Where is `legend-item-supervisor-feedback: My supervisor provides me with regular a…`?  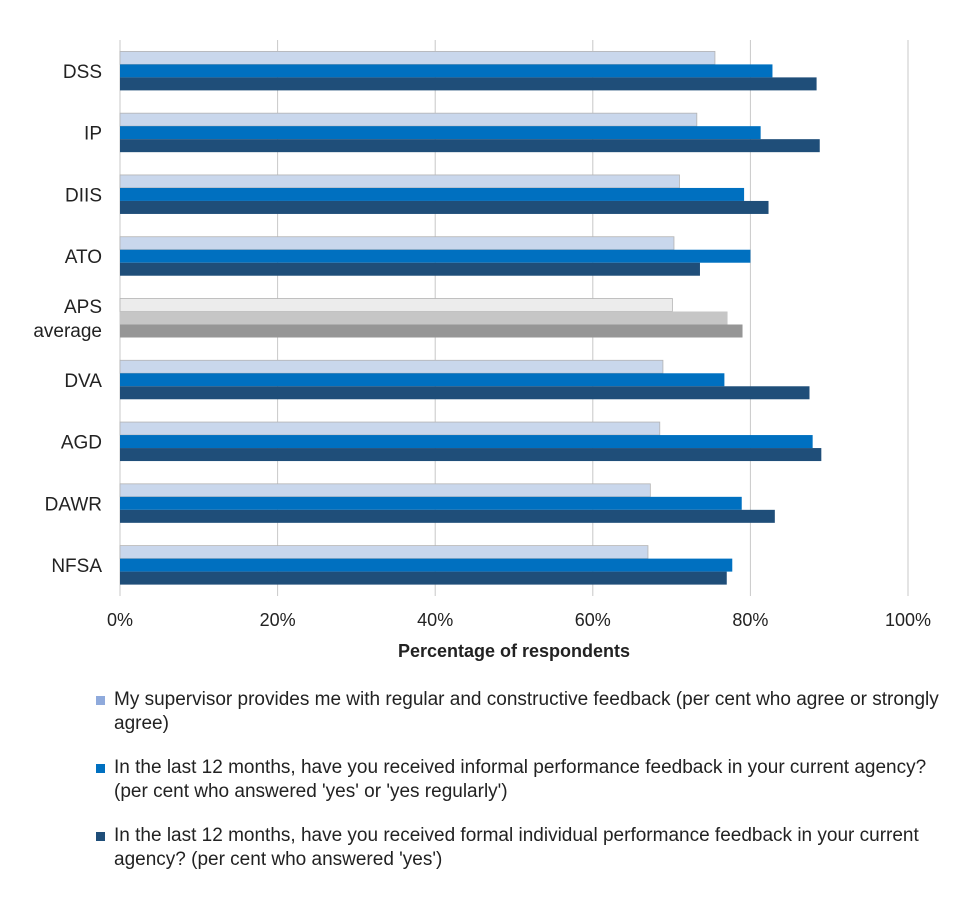 legend-item-supervisor-feedback: My supervisor provides me with regular a… is located at coordinates (526, 712).